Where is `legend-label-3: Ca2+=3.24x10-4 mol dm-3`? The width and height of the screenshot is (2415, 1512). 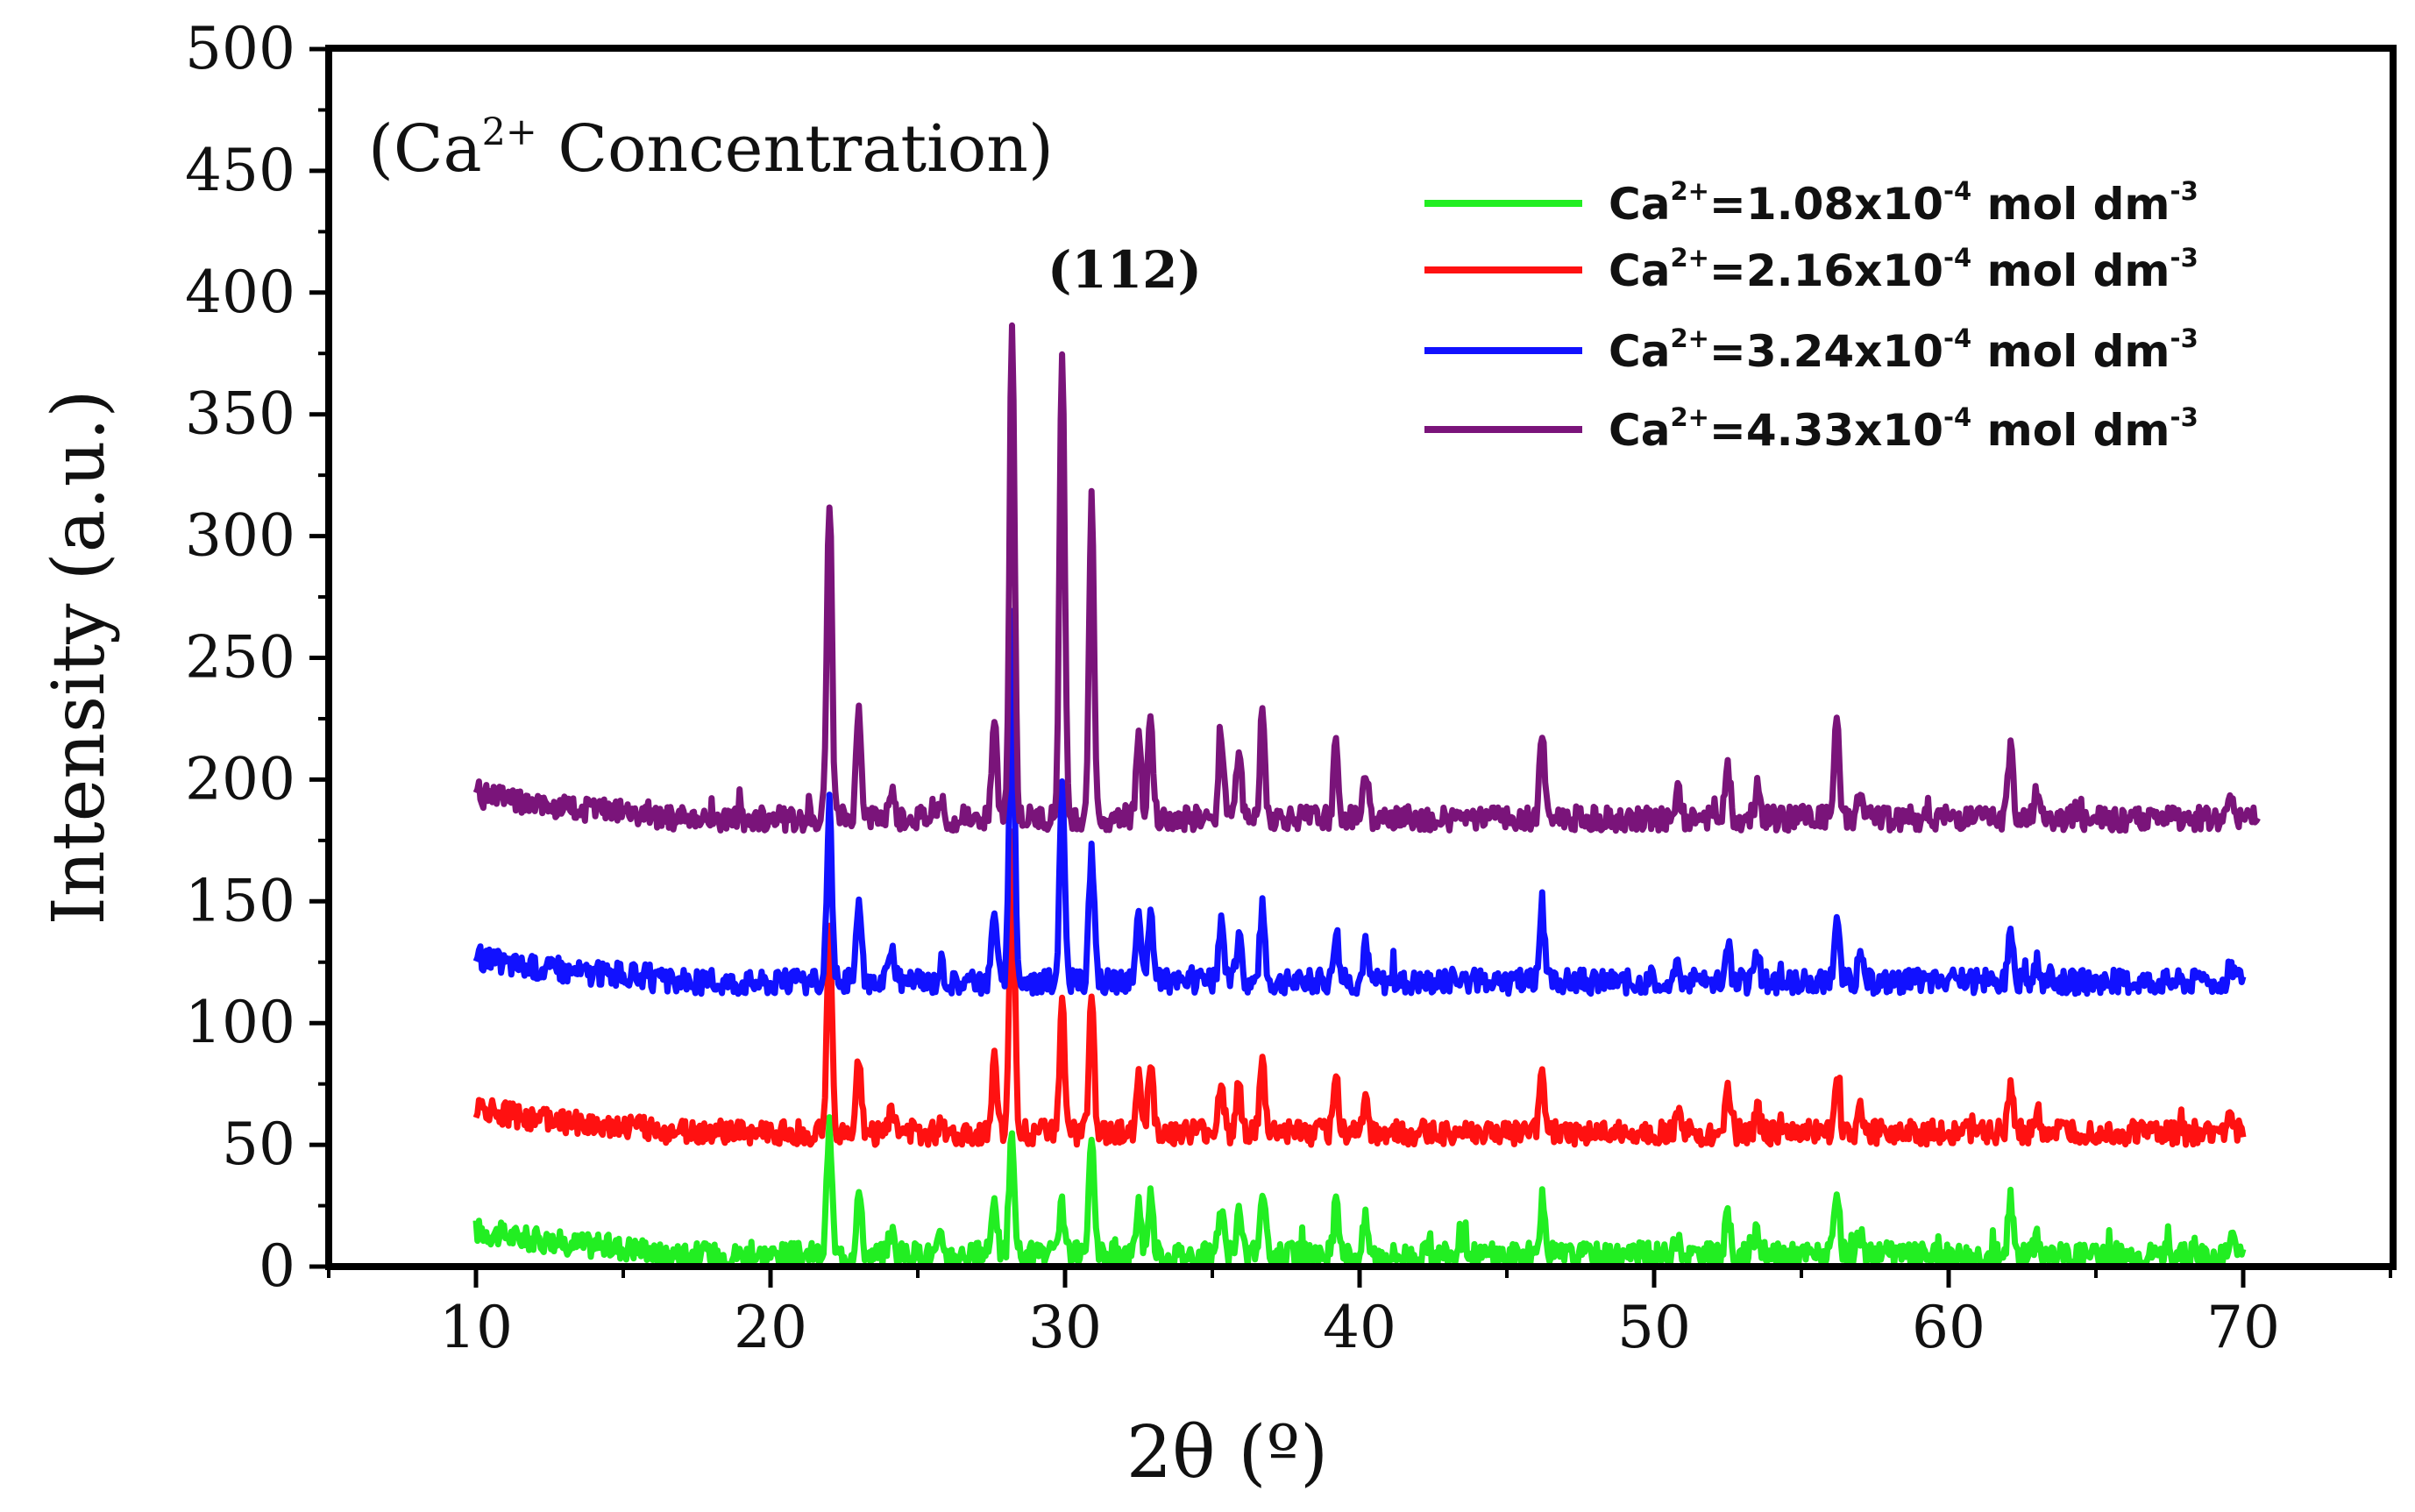
legend-label-3: Ca2+=3.24x10-4 mol dm-3 is located at coordinates (1903, 350).